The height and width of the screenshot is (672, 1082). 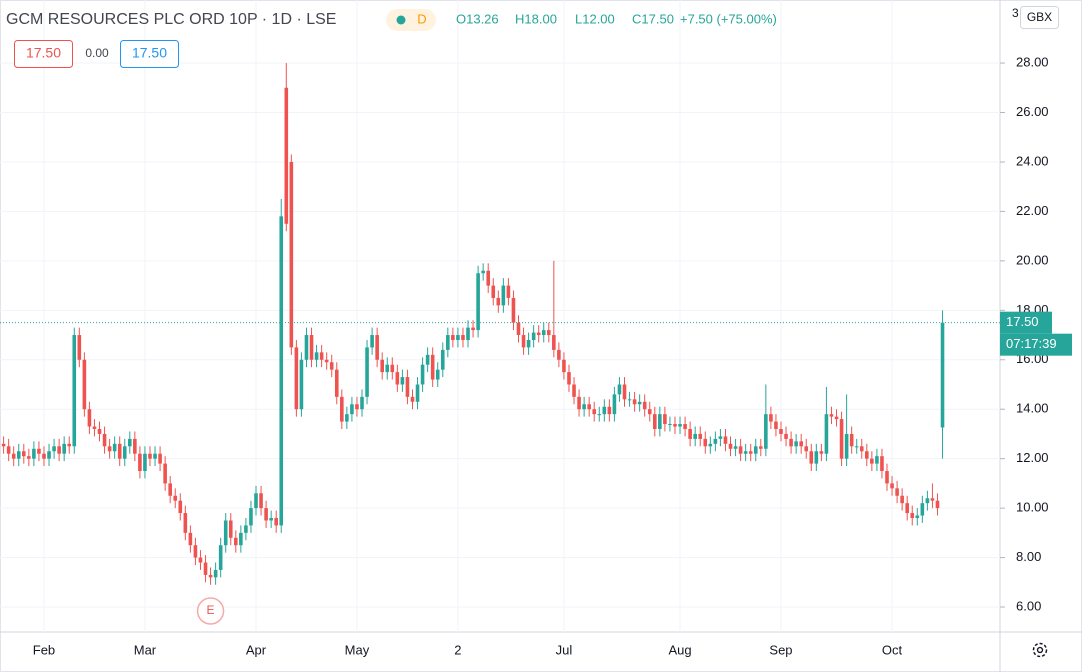 I want to click on gear-outer, so click(x=1040, y=650).